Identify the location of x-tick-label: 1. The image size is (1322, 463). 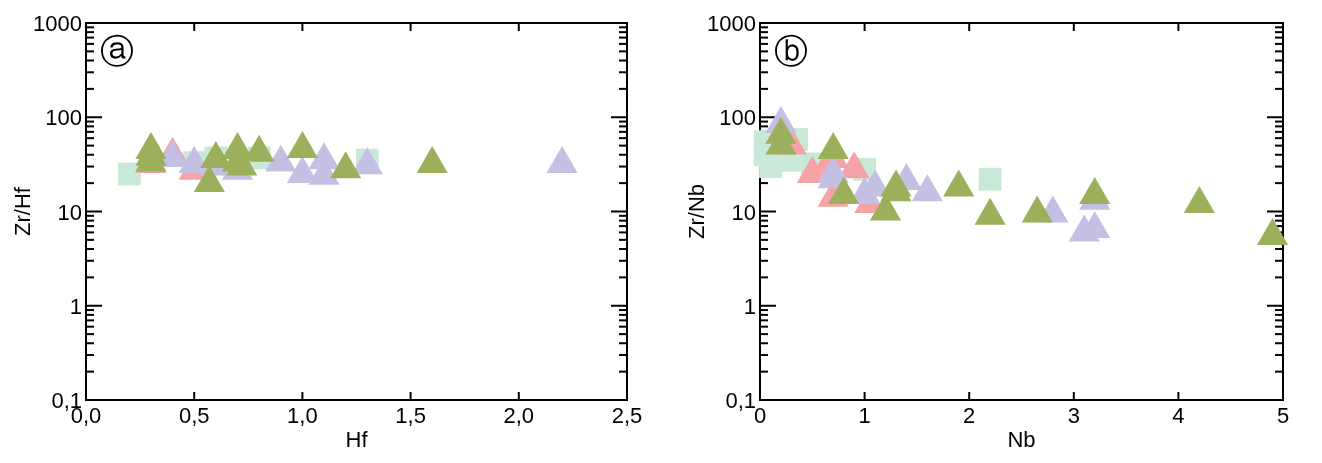
(864, 415).